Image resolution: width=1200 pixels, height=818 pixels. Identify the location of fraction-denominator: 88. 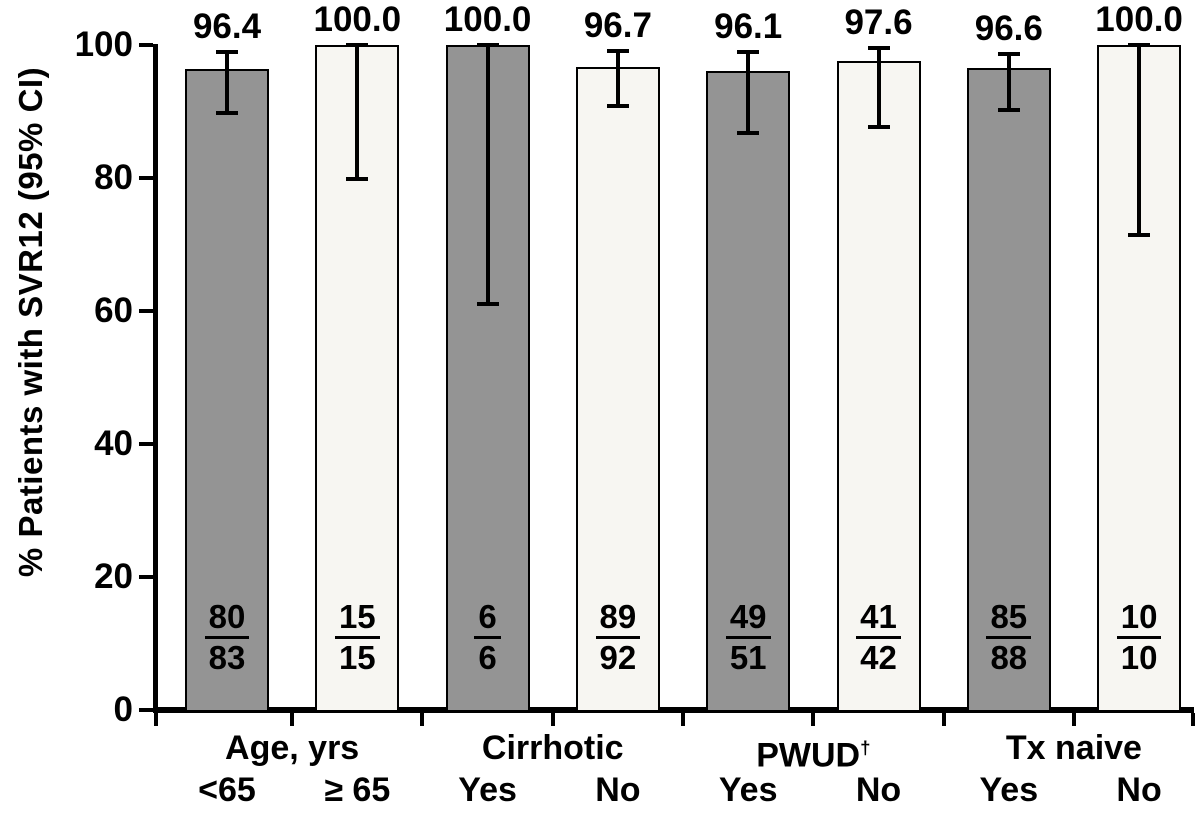
(1009, 657).